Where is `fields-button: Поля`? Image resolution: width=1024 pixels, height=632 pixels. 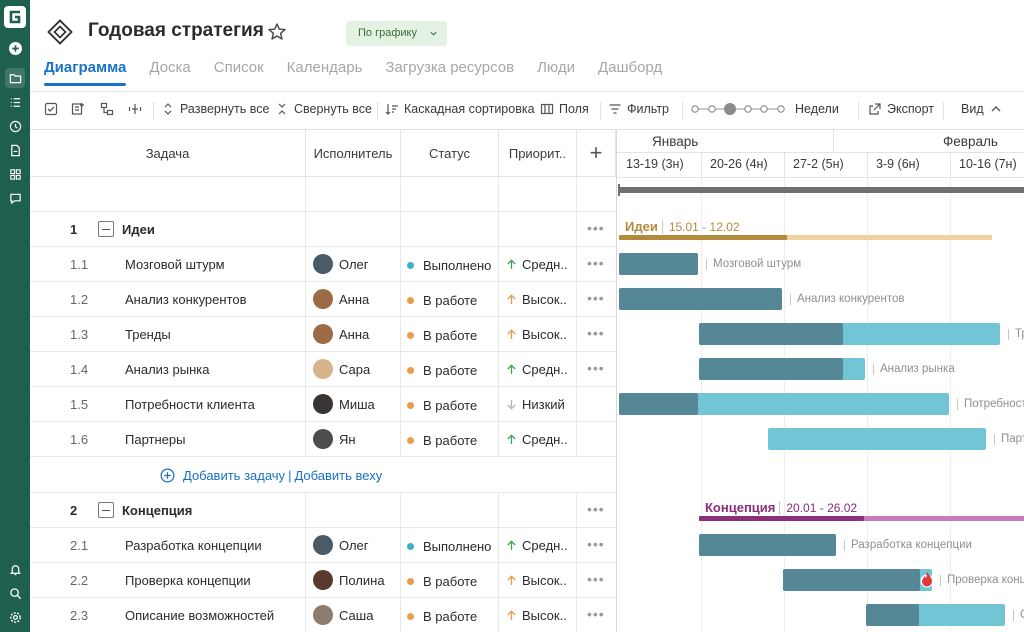
fields-button: Поля is located at coordinates (564, 109).